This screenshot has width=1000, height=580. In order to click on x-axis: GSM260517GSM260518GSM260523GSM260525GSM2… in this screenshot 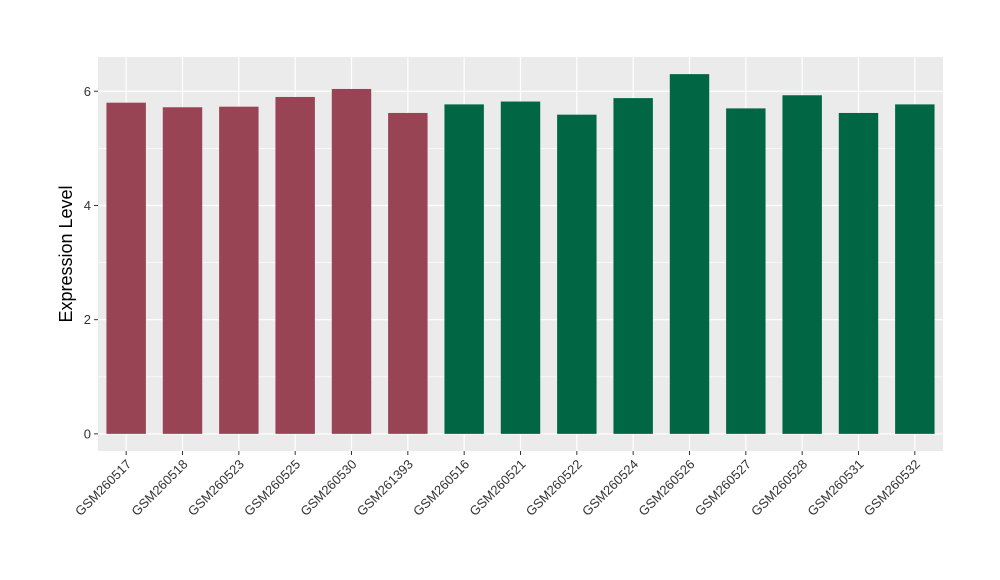, I will do `click(497, 485)`.